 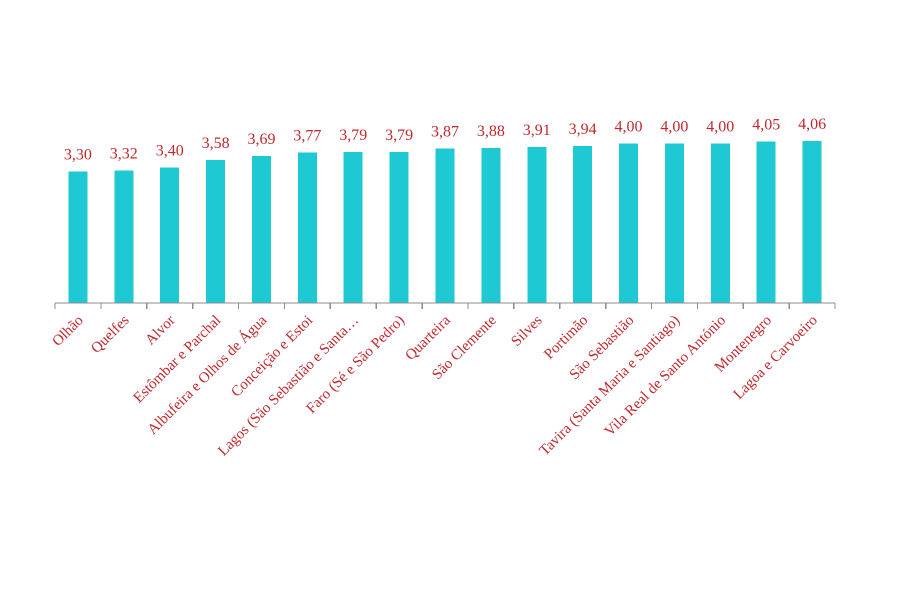 I want to click on data-label-15: 4,00, so click(x=720, y=126).